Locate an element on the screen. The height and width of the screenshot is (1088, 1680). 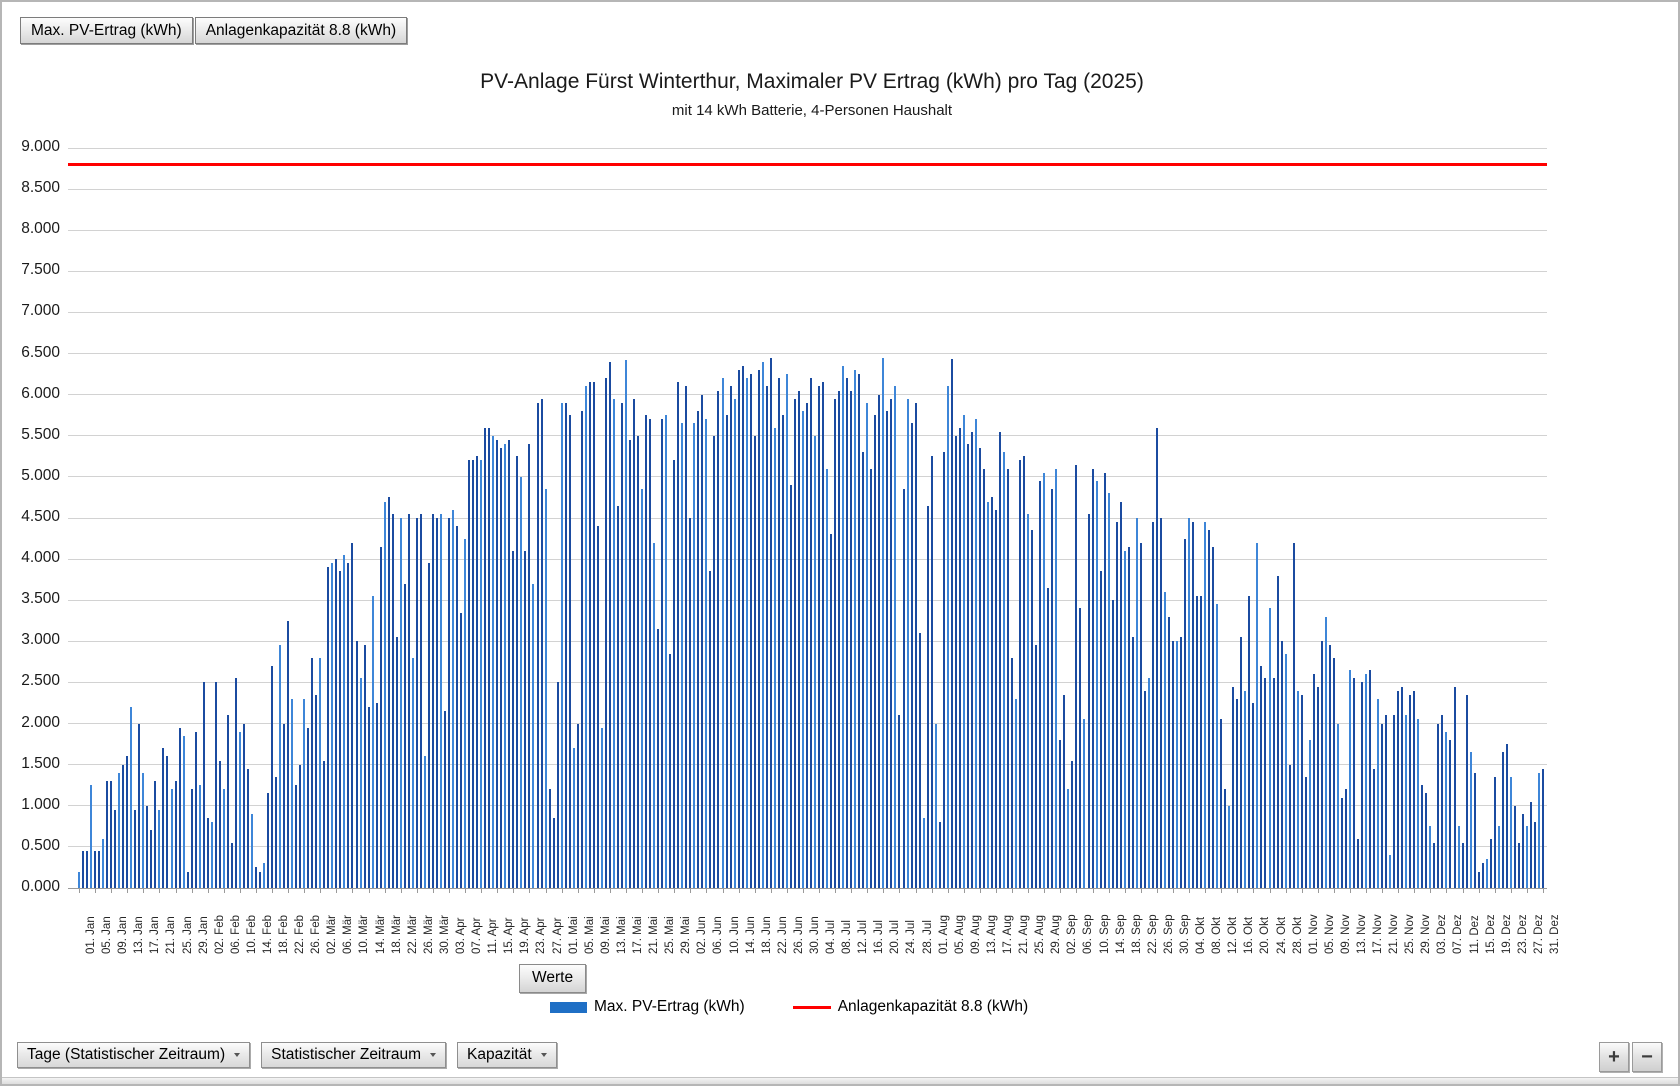
button-statistischer-zeitraum: Statistischer Zeitraum is located at coordinates (354, 1055).